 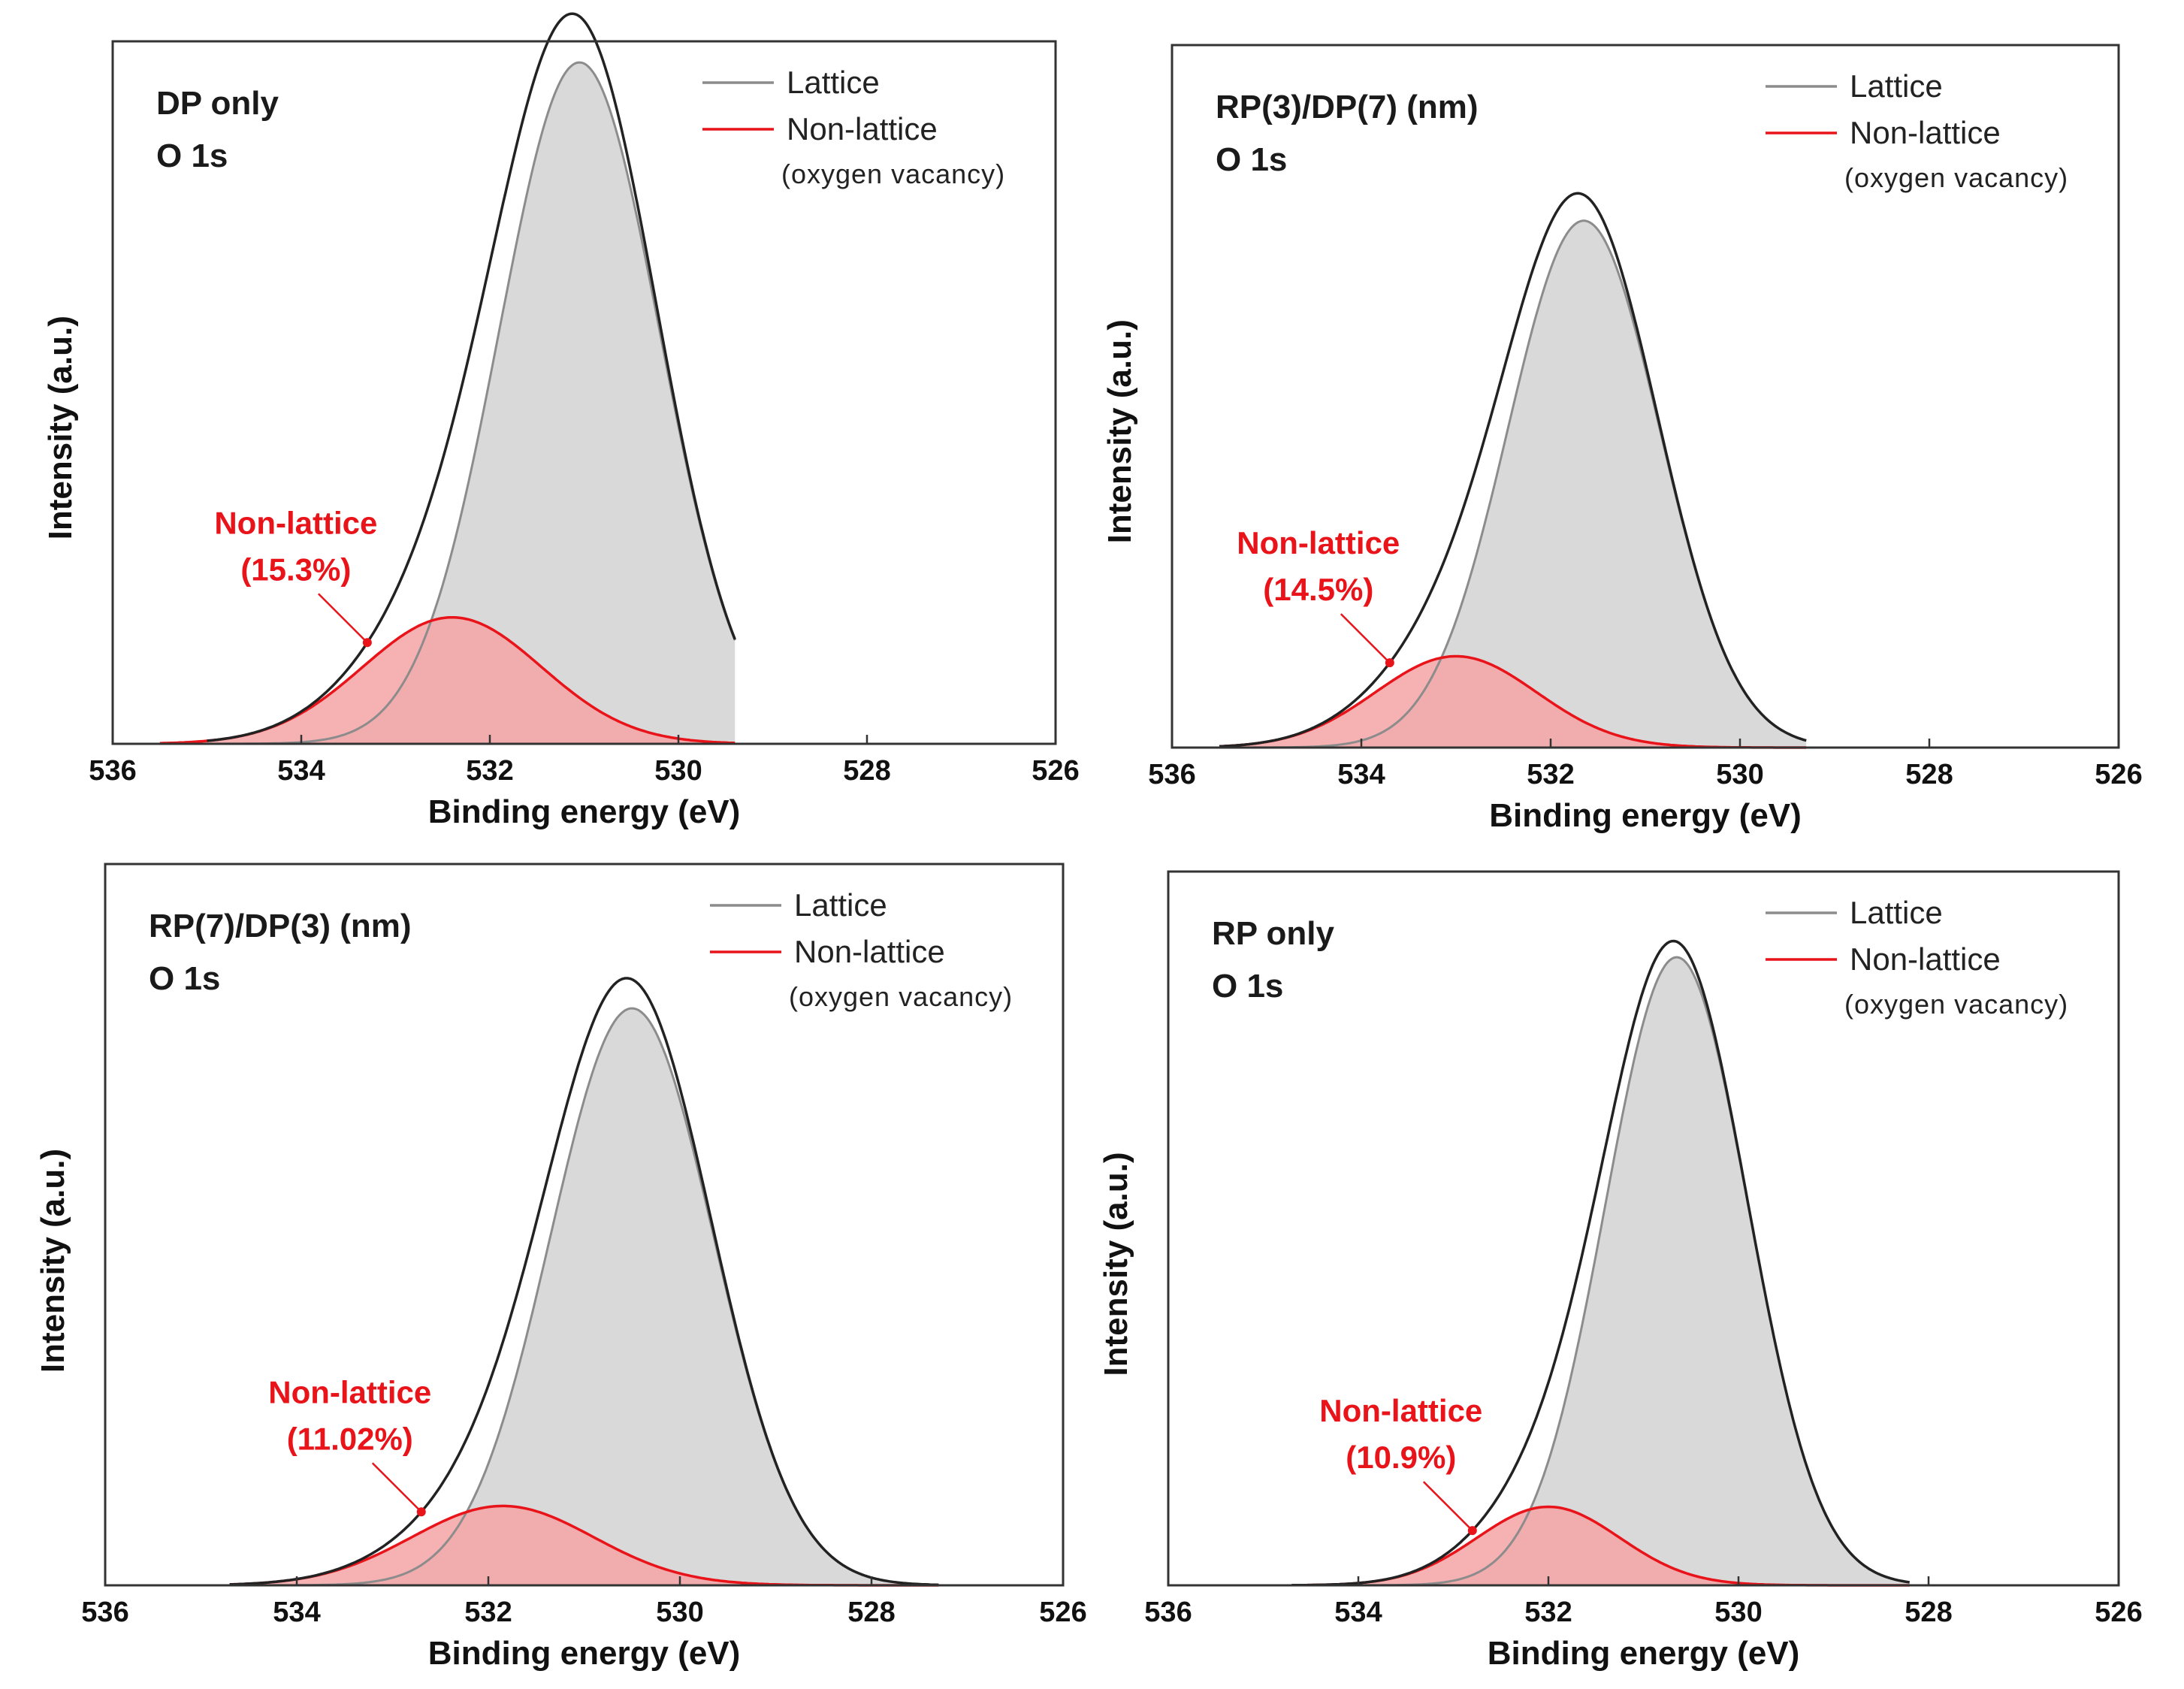 What do you see at coordinates (295, 569) in the screenshot?
I see `annotation-value: (15.3%)` at bounding box center [295, 569].